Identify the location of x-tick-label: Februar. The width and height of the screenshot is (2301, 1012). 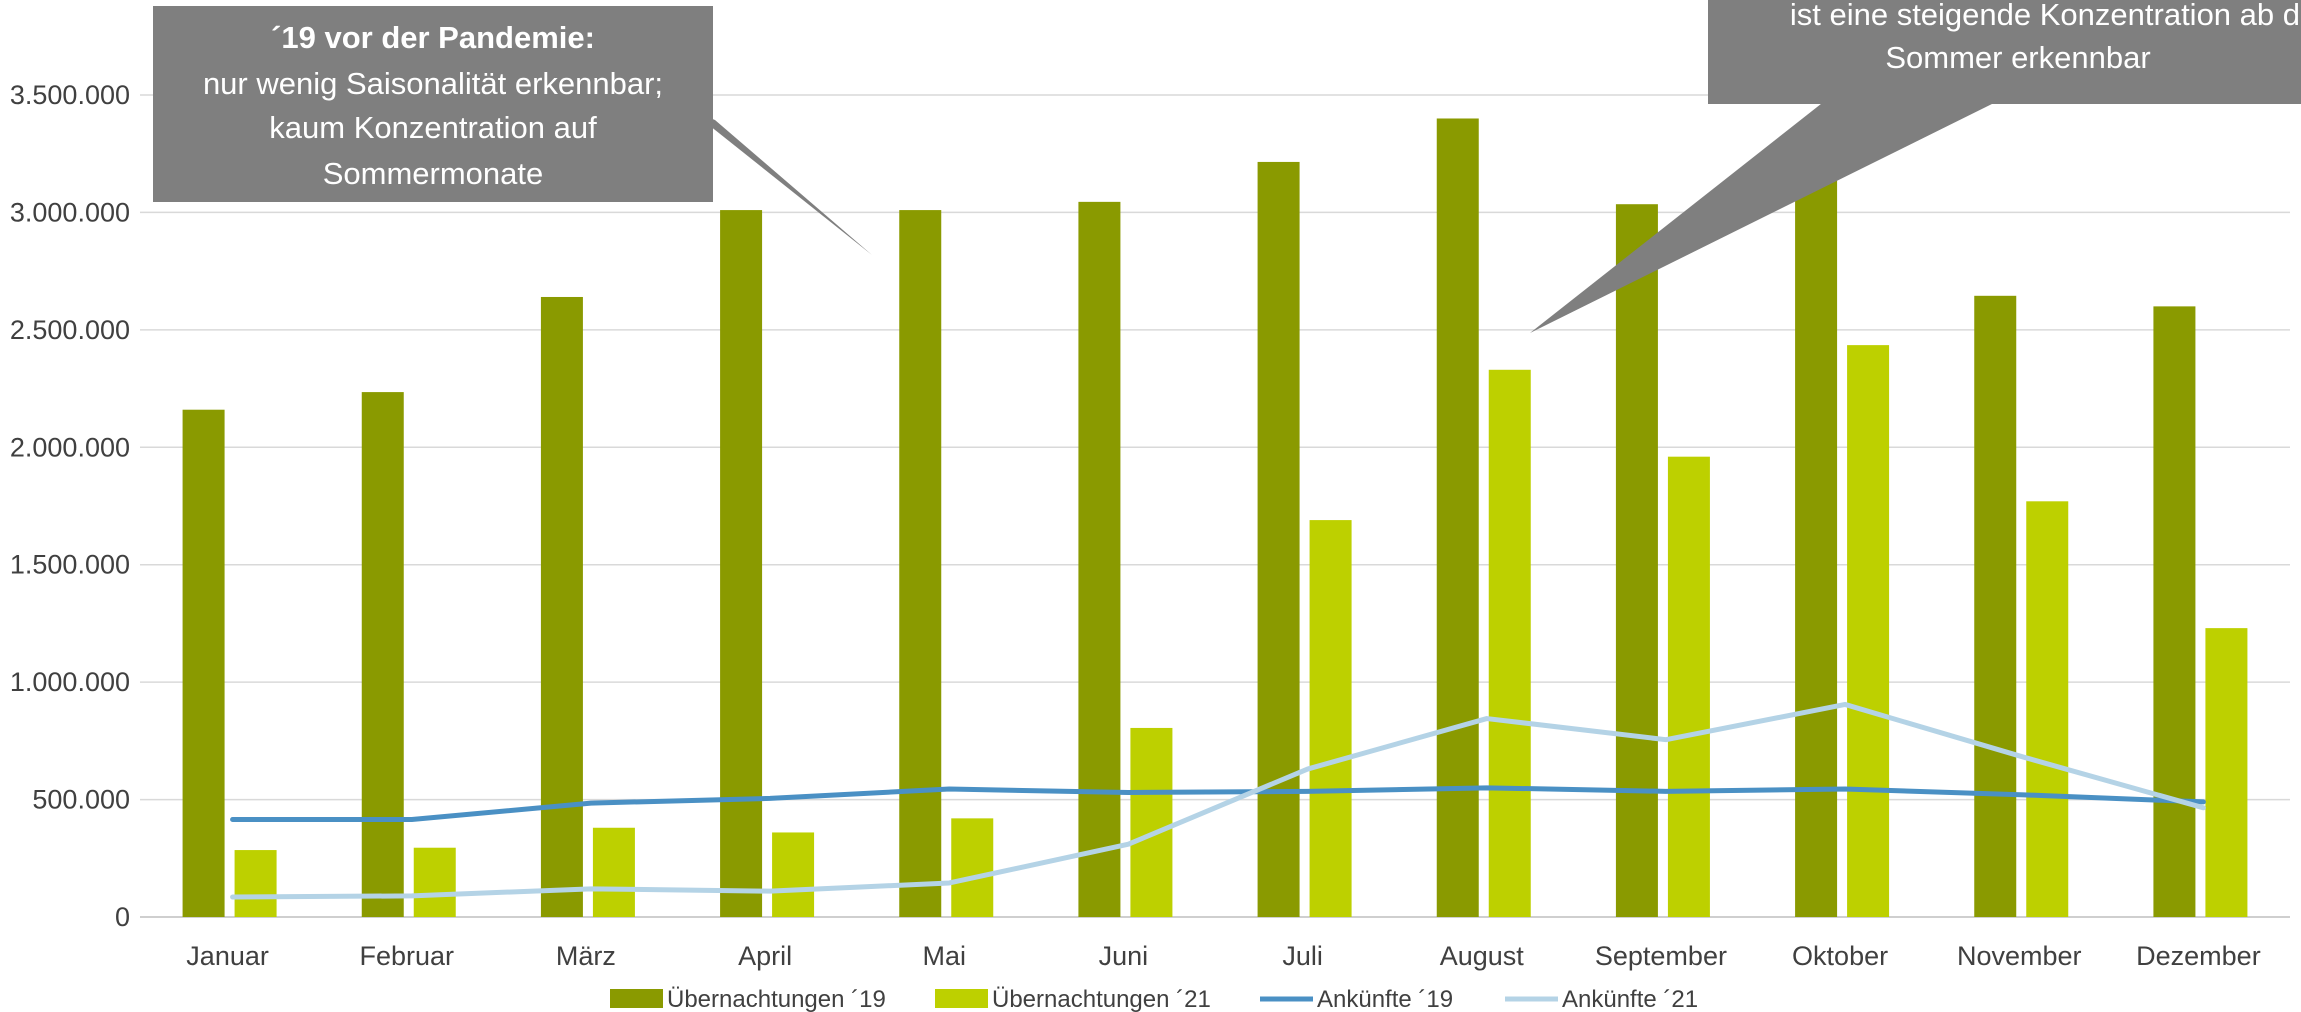
(406, 956).